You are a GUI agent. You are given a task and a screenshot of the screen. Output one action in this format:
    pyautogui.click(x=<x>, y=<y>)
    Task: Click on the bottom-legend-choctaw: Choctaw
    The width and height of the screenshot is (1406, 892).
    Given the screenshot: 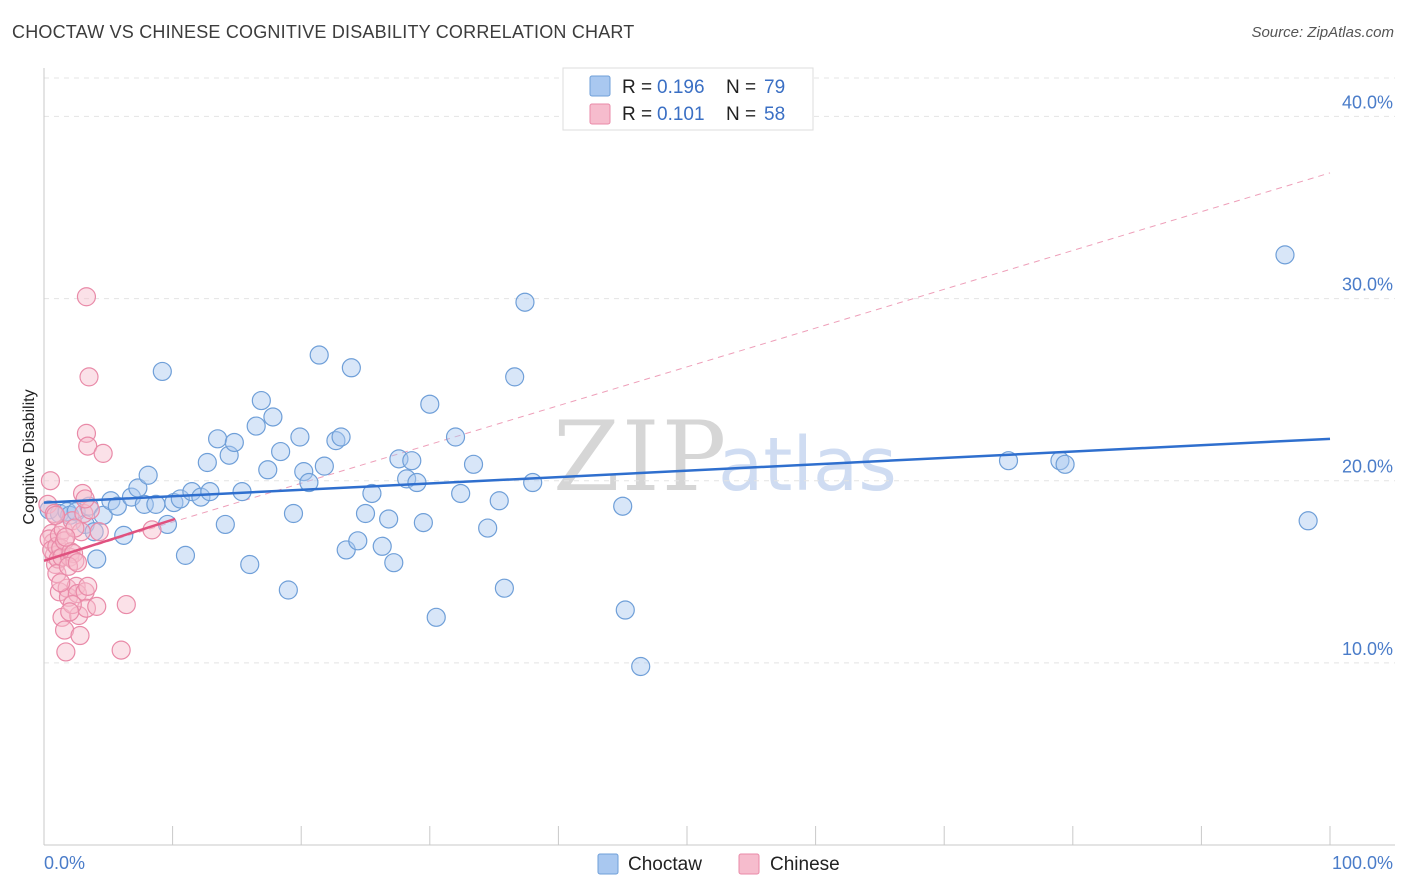 What is the action you would take?
    pyautogui.click(x=665, y=864)
    